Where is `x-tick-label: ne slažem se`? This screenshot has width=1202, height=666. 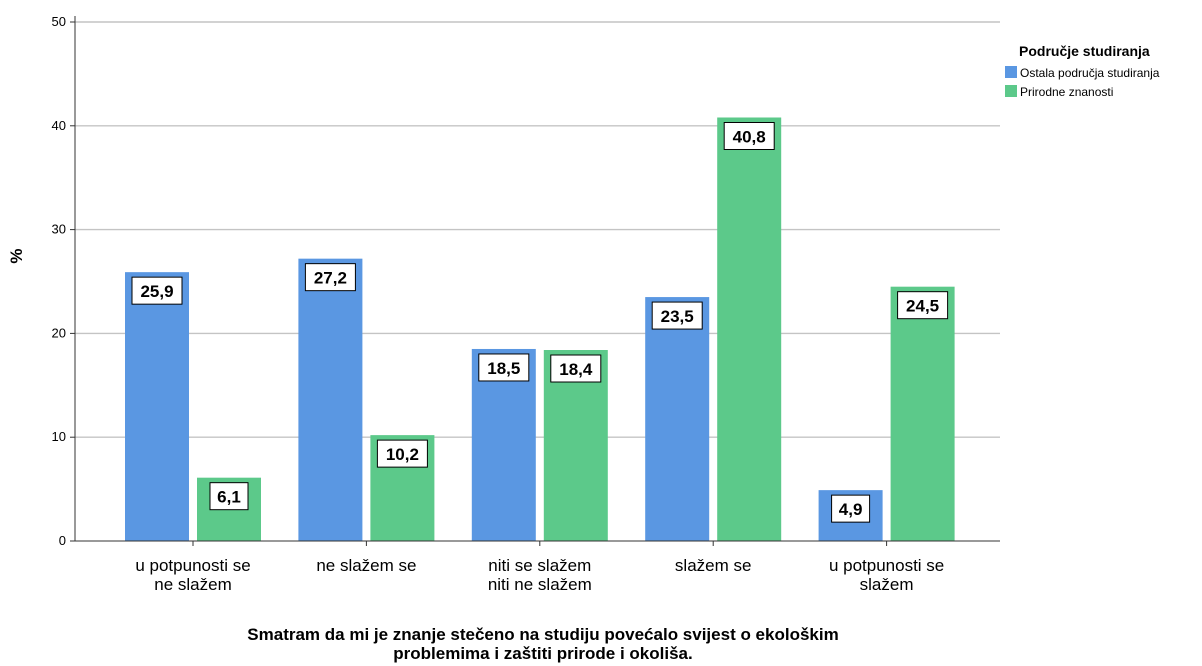
x-tick-label: ne slažem se is located at coordinates (366, 565).